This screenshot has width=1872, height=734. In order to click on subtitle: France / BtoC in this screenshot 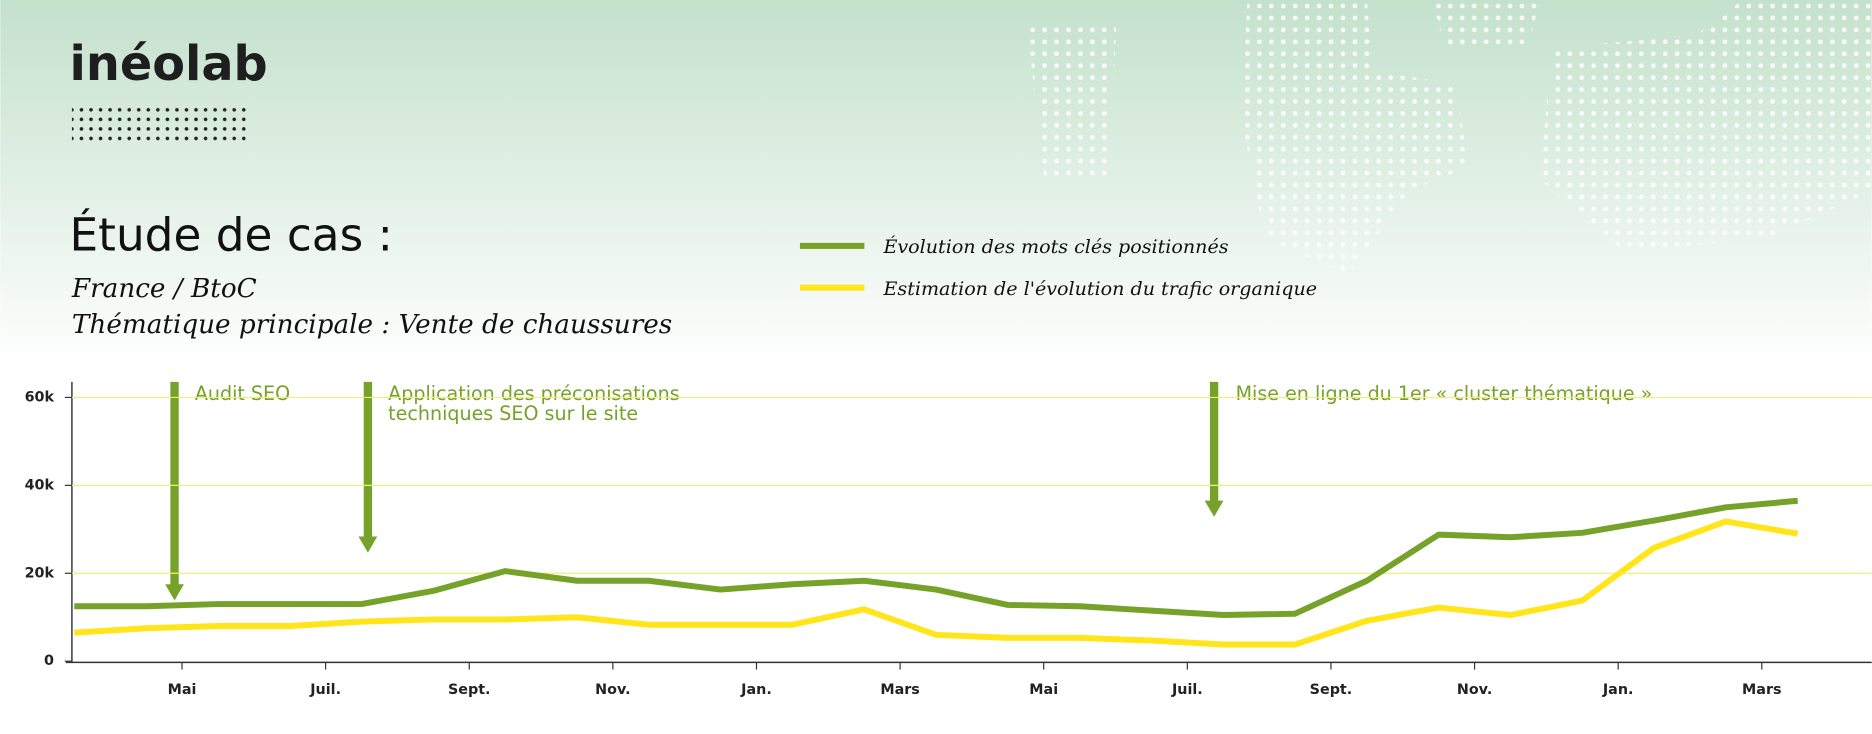, I will do `click(164, 289)`.